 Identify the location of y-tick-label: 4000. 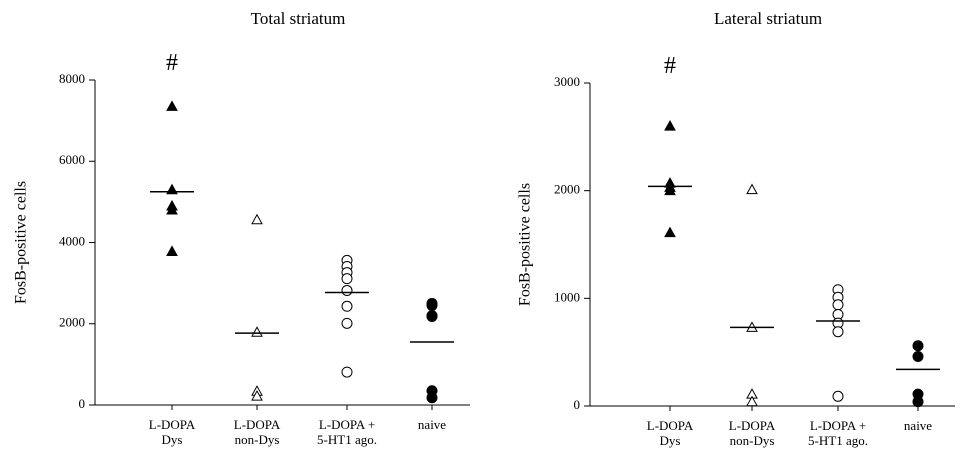
(72, 240).